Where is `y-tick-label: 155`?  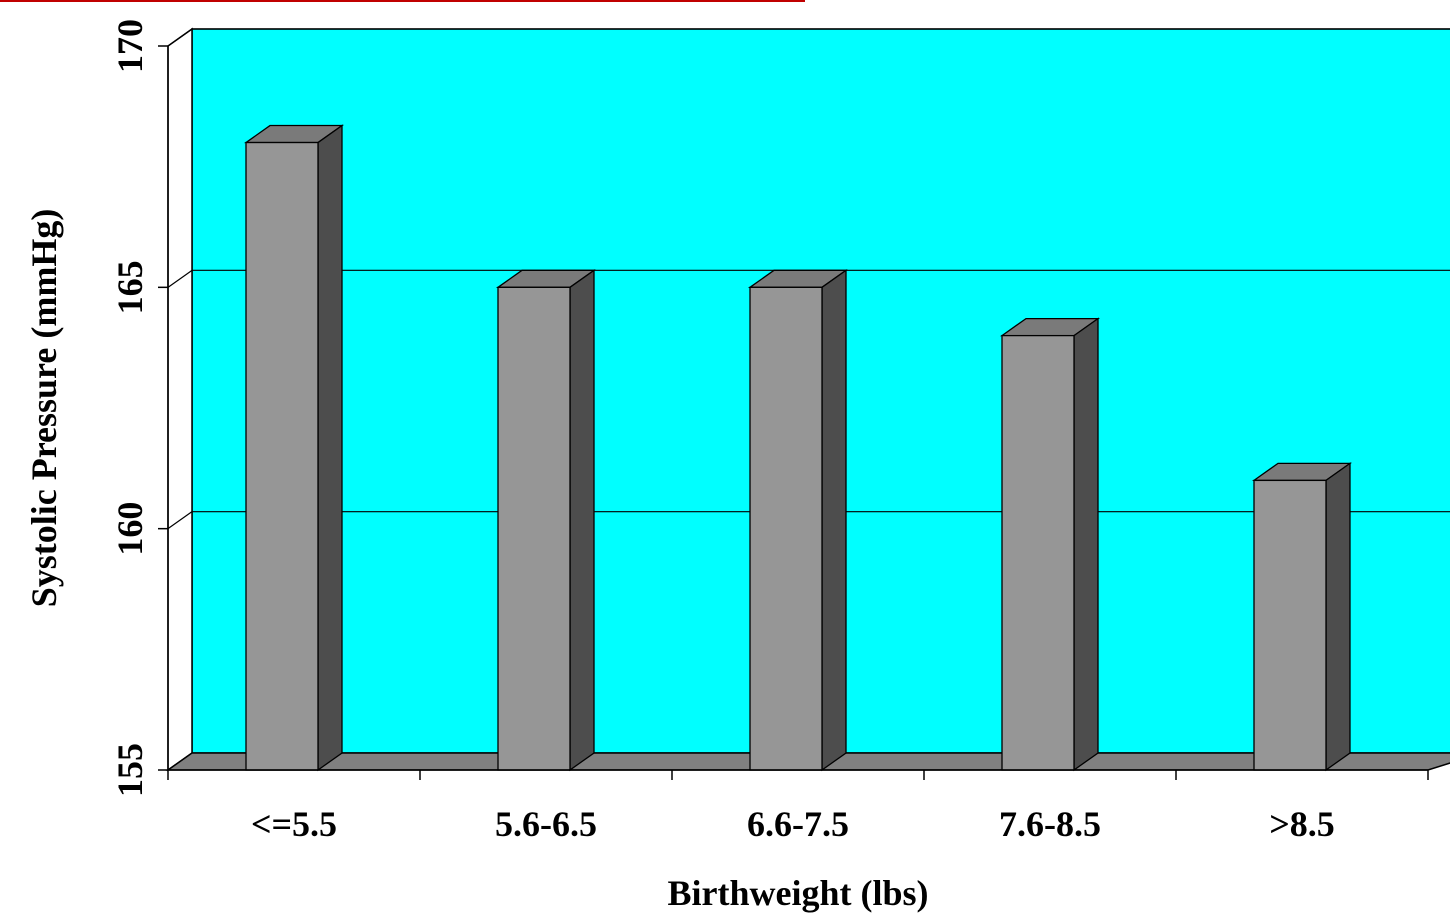
y-tick-label: 155 is located at coordinates (130, 770).